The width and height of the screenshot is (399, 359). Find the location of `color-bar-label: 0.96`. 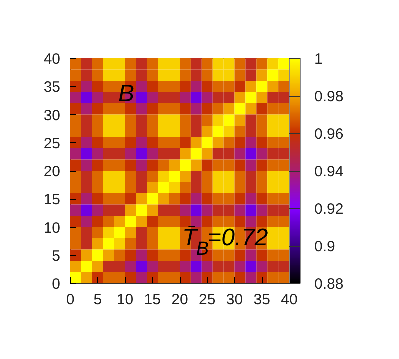

color-bar-label: 0.96 is located at coordinates (329, 134).